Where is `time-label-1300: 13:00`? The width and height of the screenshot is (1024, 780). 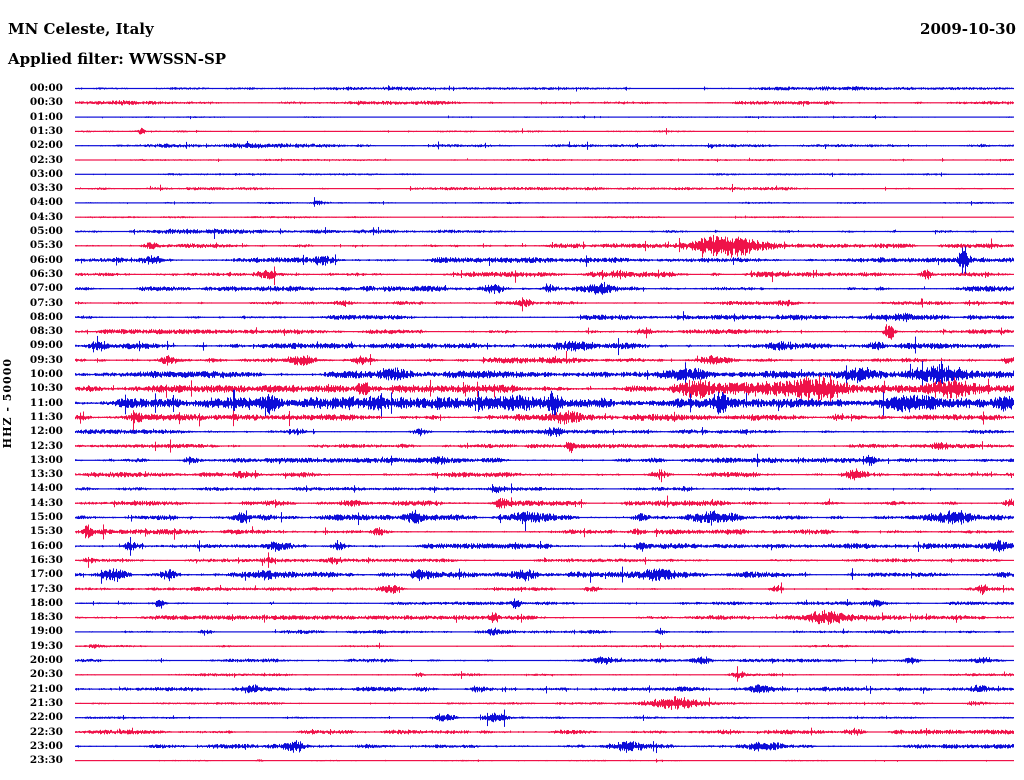 time-label-1300: 13:00 is located at coordinates (46, 459).